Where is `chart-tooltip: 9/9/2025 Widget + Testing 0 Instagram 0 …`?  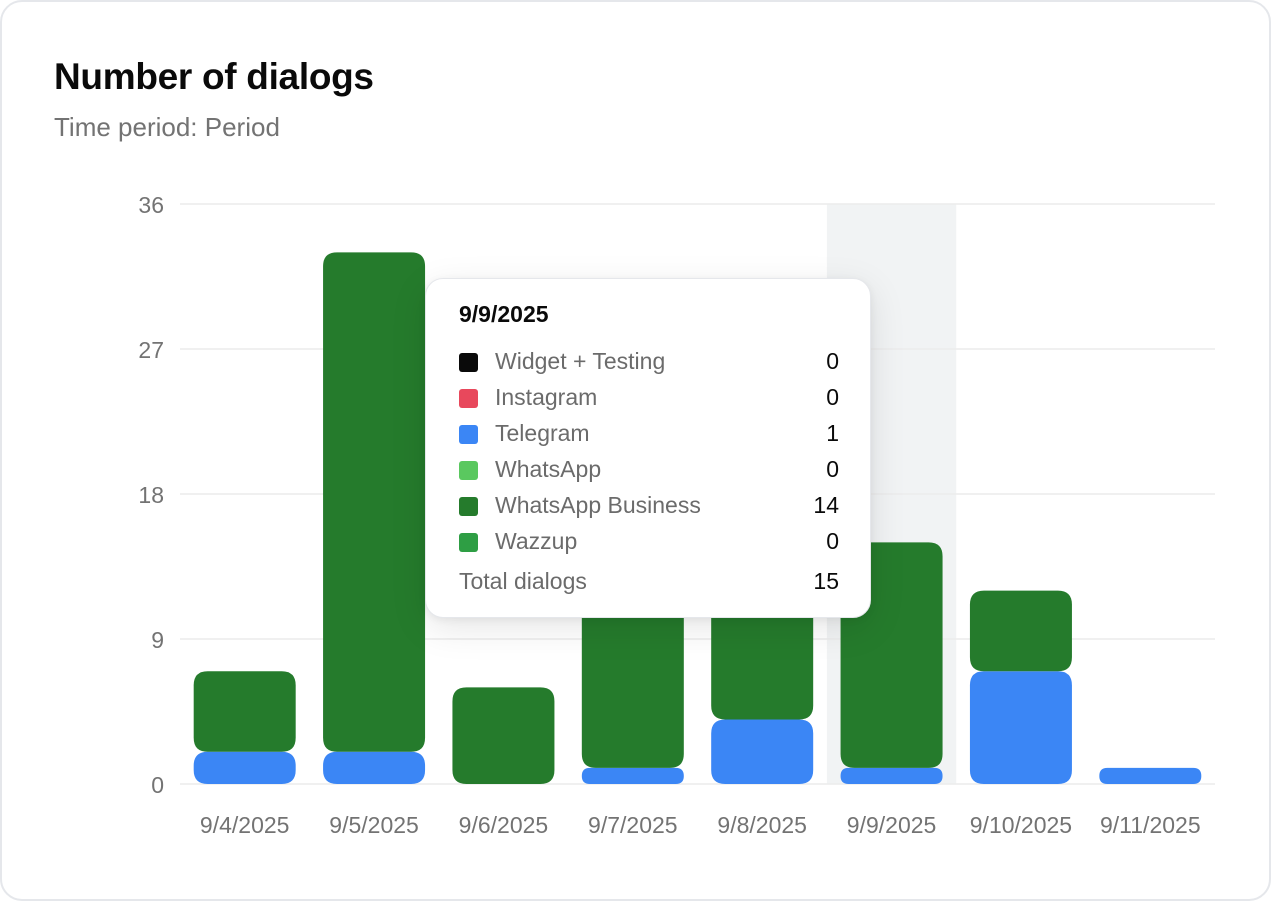 chart-tooltip: 9/9/2025 Widget + Testing 0 Instagram 0 … is located at coordinates (648, 448).